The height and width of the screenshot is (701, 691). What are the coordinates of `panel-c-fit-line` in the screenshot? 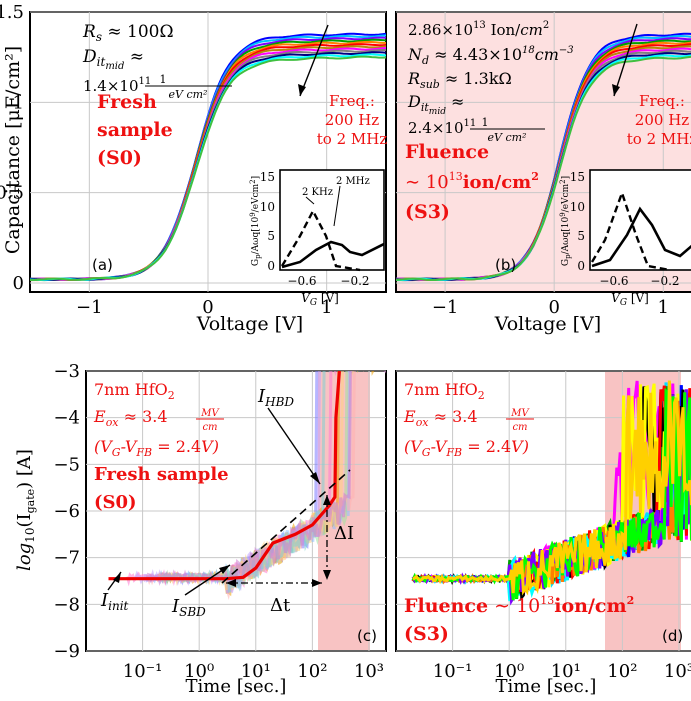 It's located at (286, 526).